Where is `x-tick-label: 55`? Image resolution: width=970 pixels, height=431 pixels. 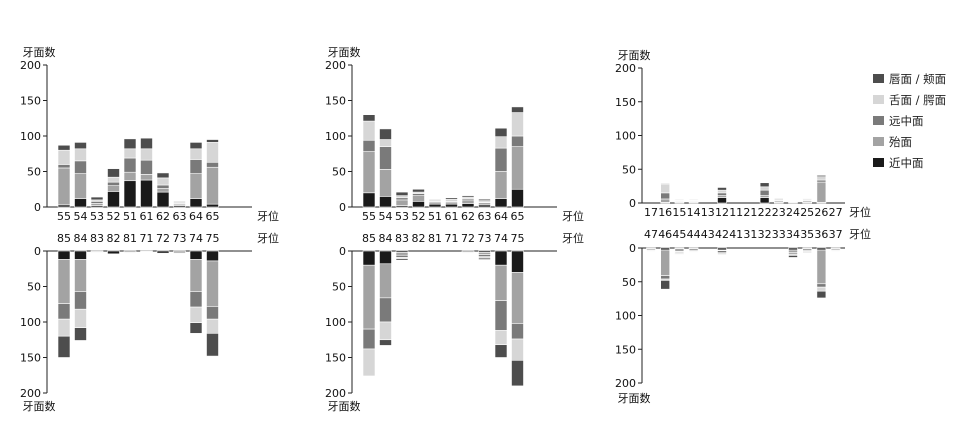 x-tick-label: 55 is located at coordinates (369, 216).